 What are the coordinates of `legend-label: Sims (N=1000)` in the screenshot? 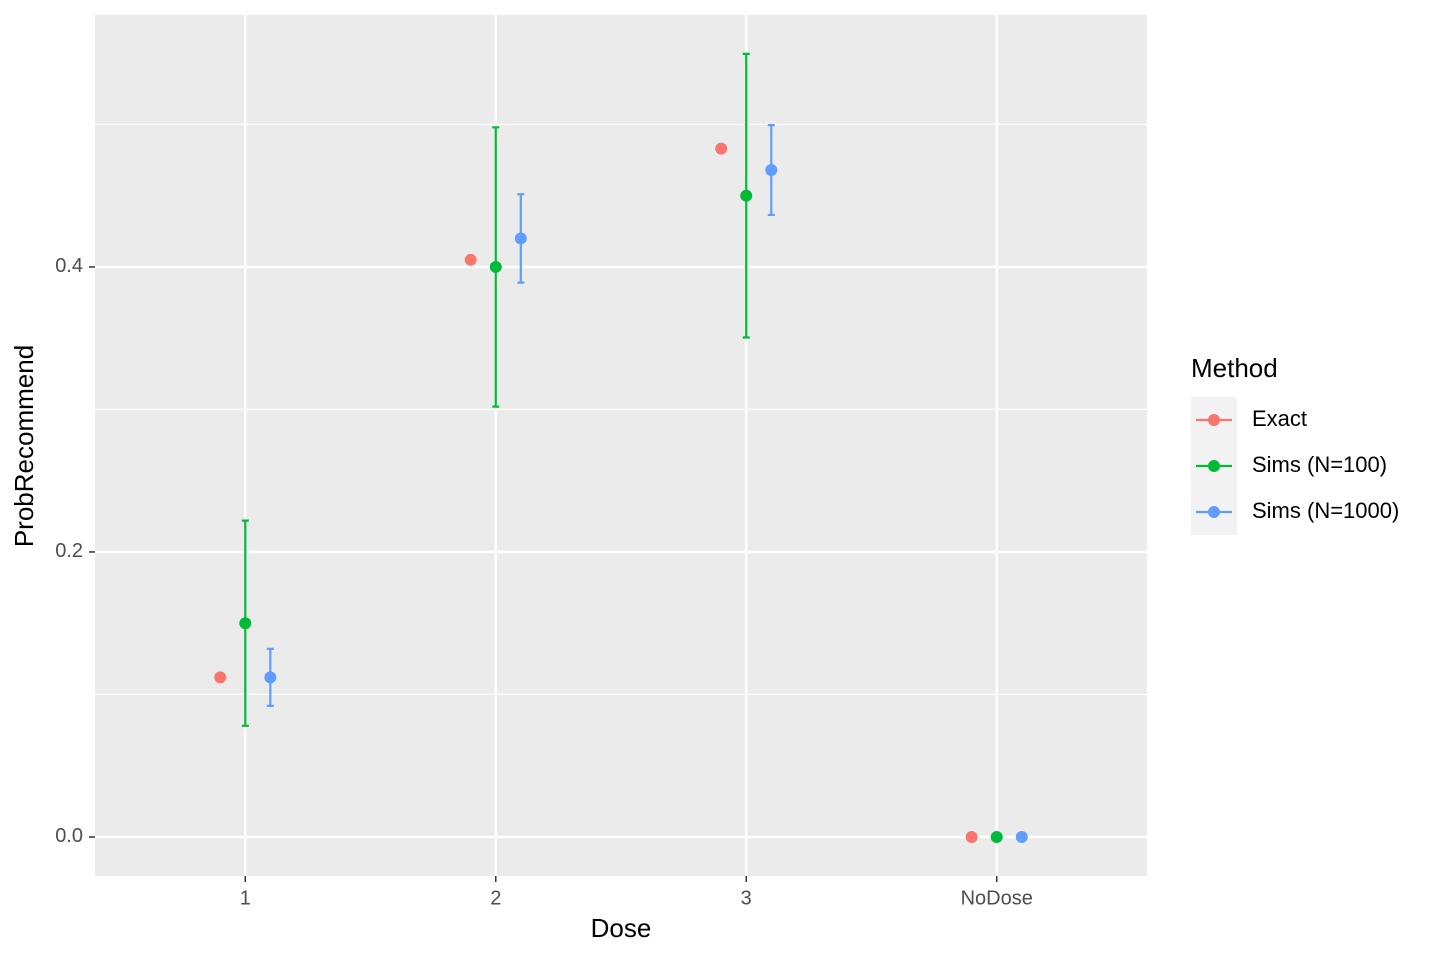 It's located at (1325, 510).